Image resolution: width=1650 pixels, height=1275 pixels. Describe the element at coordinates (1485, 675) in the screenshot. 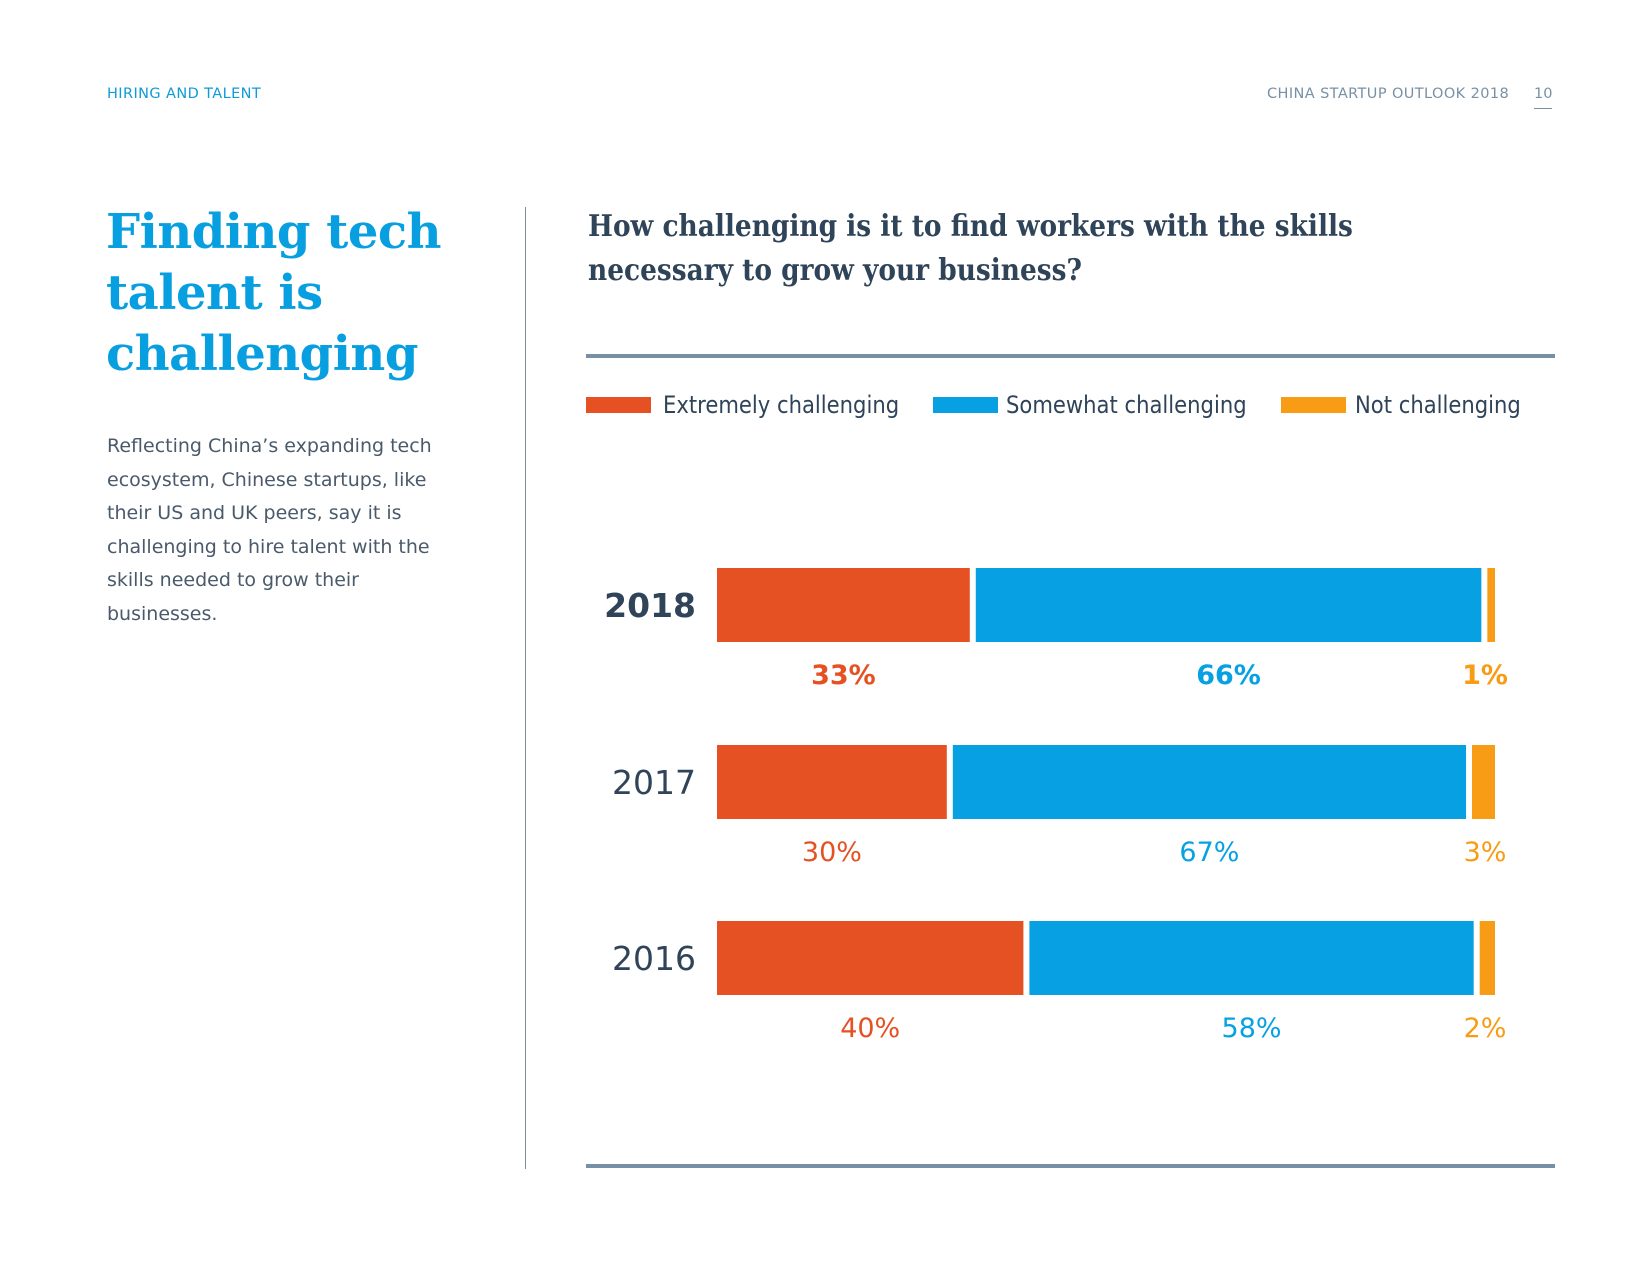

I see `value-label-not-2018: 1%` at that location.